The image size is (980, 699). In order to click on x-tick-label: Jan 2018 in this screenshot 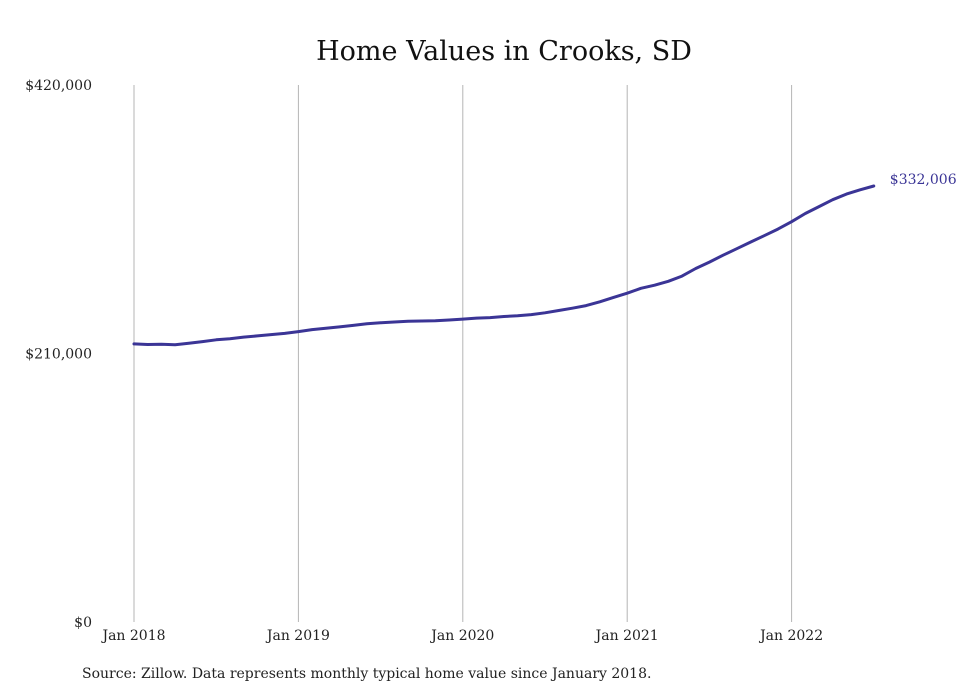, I will do `click(132, 636)`.